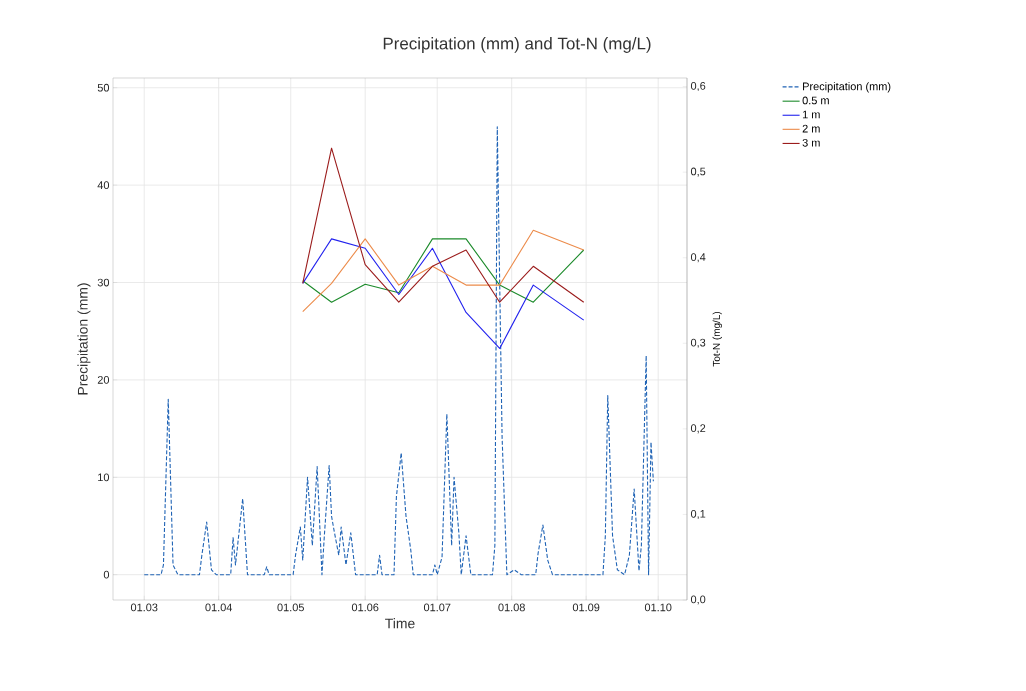 This screenshot has height=691, width=1026. I want to click on legend-label: 3 m, so click(811, 142).